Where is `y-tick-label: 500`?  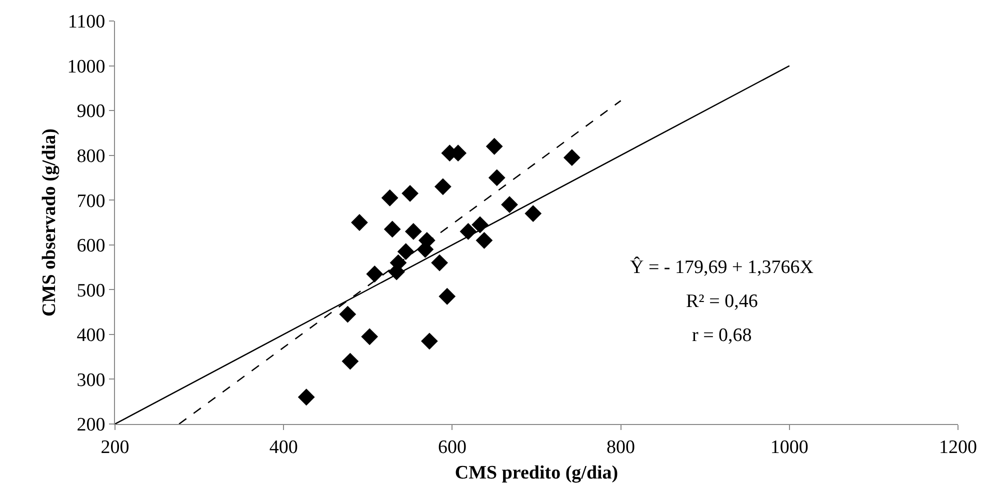 y-tick-label: 500 is located at coordinates (91, 291).